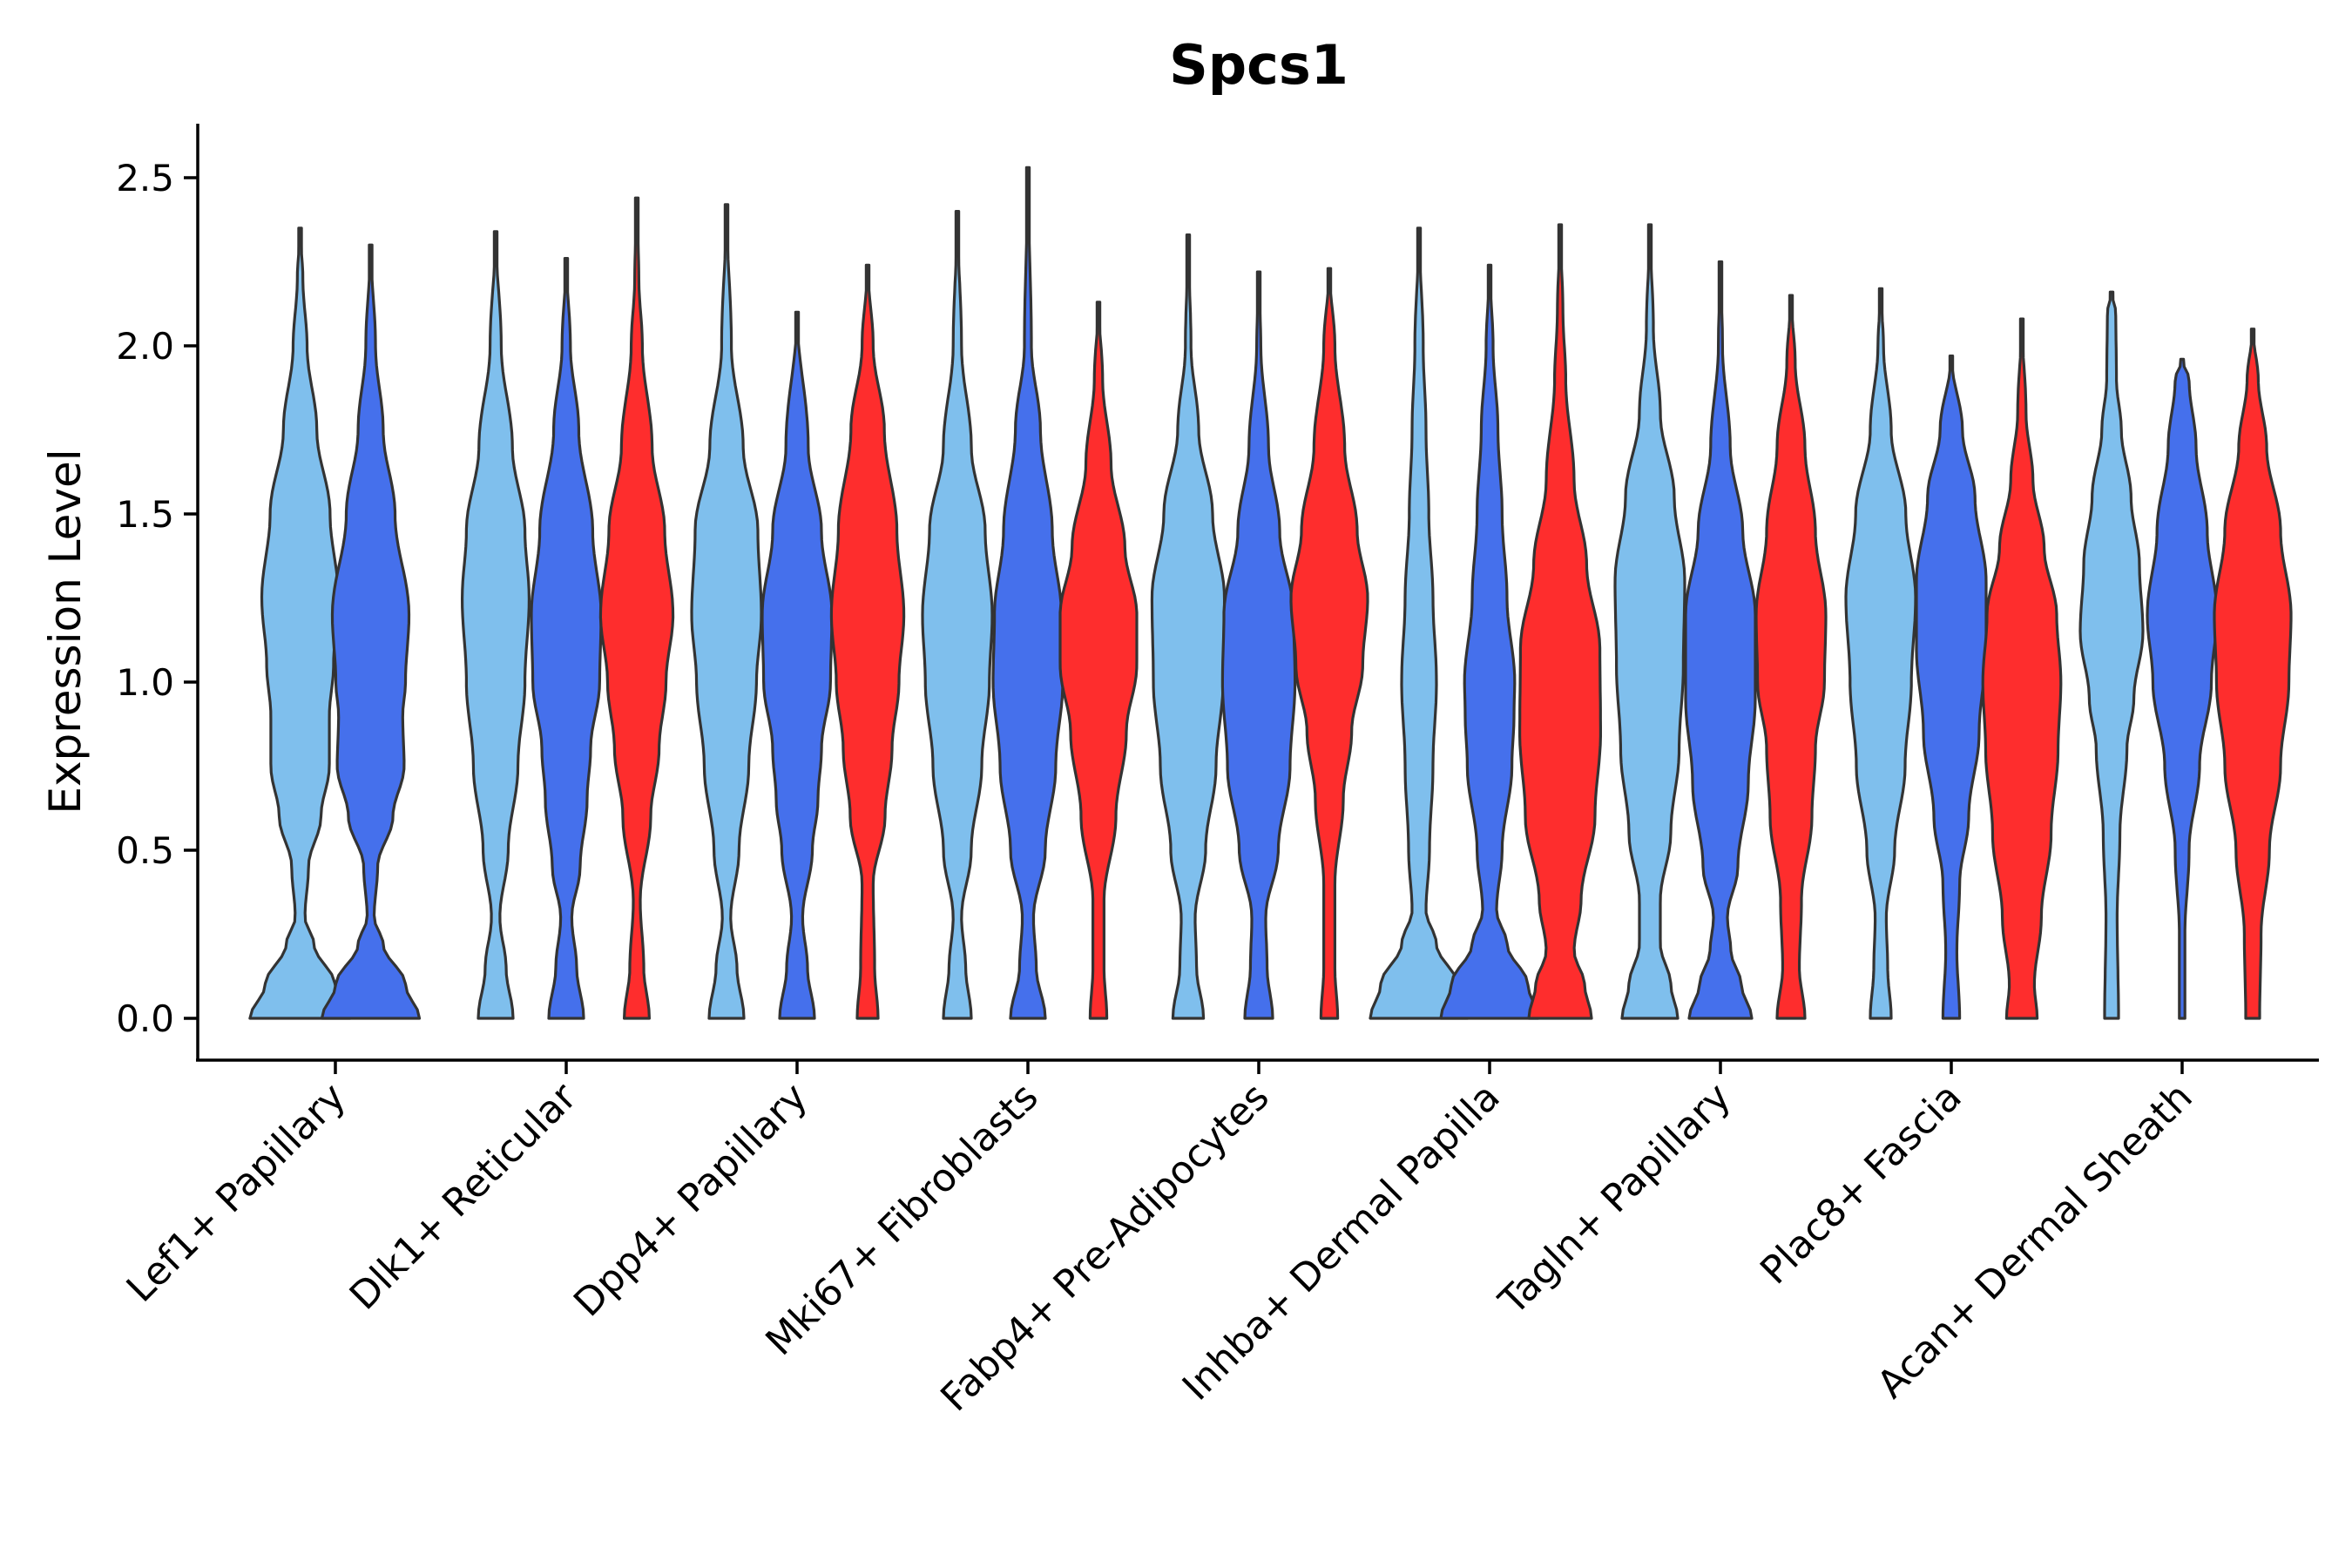  What do you see at coordinates (66, 631) in the screenshot?
I see `y-axis-label: Expression Level` at bounding box center [66, 631].